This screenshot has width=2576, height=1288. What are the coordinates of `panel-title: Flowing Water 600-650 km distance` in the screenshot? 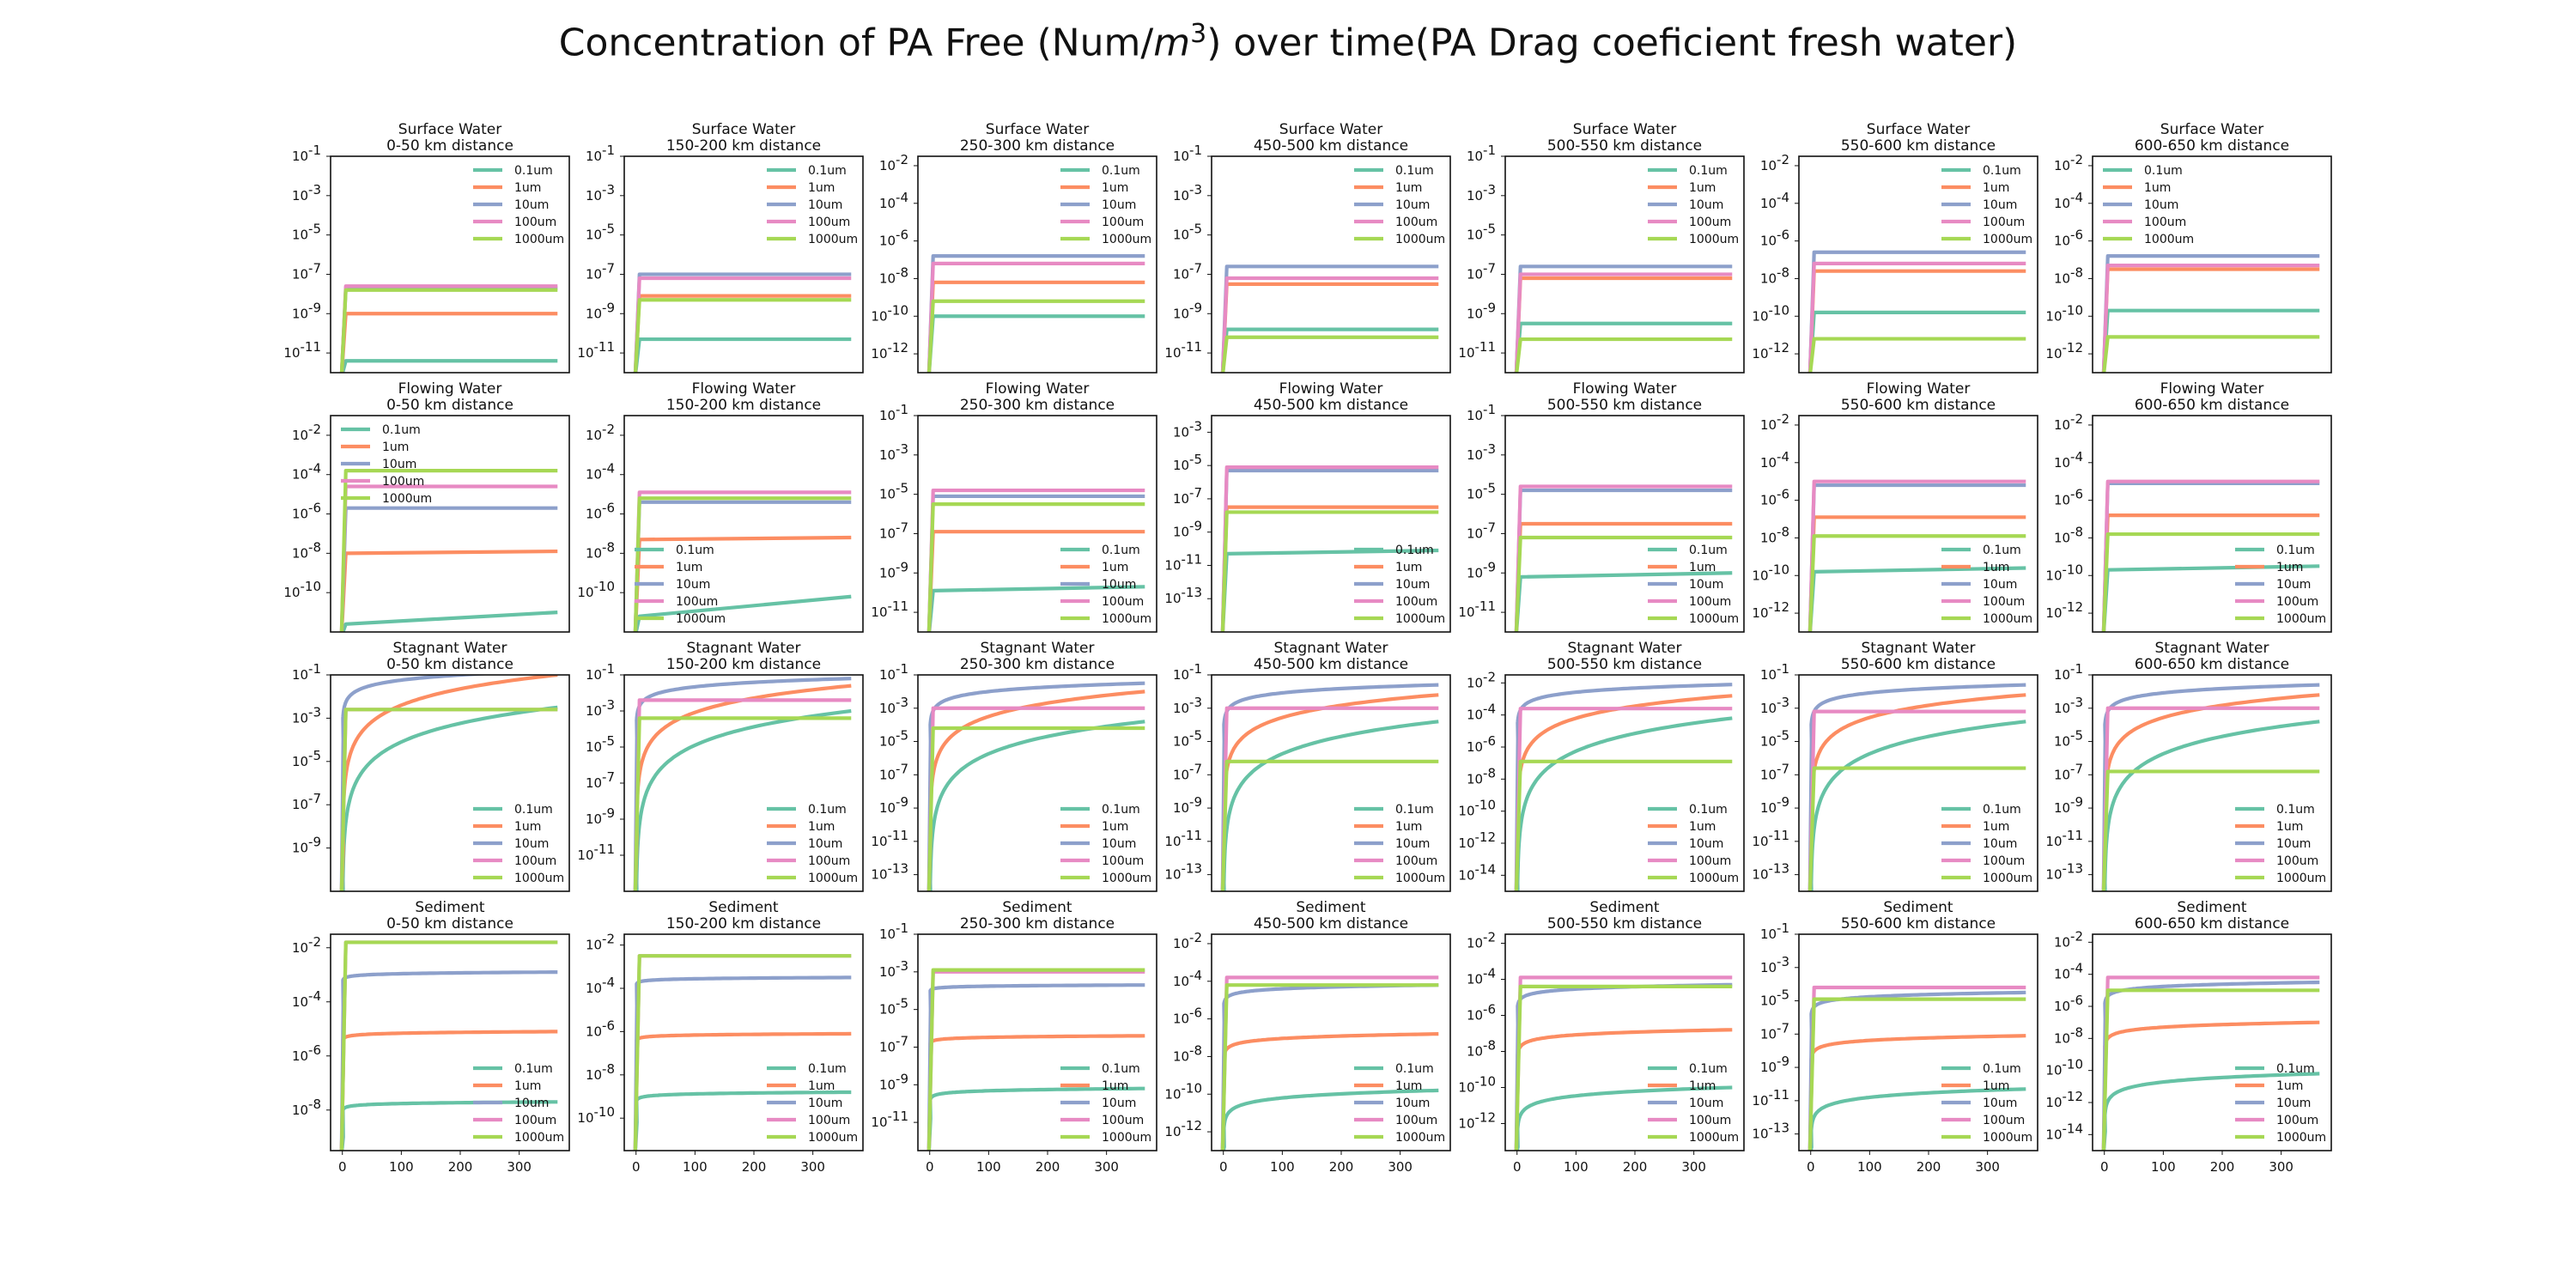 It's located at (2212, 397).